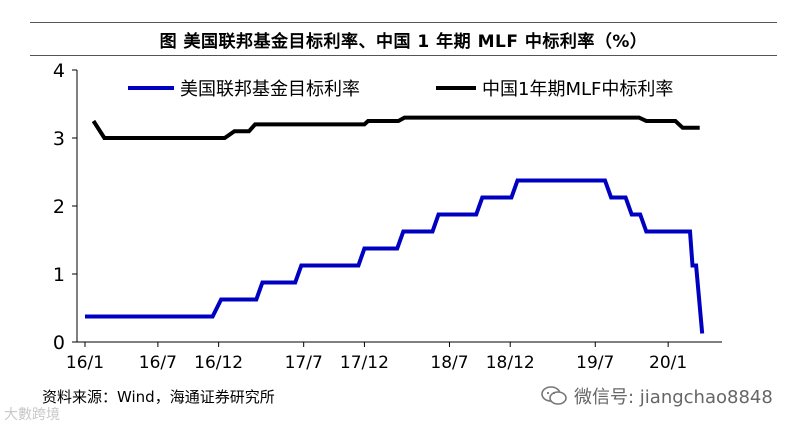  I want to click on y-axis-ticks: 0 1 2 3 4, so click(65, 207).